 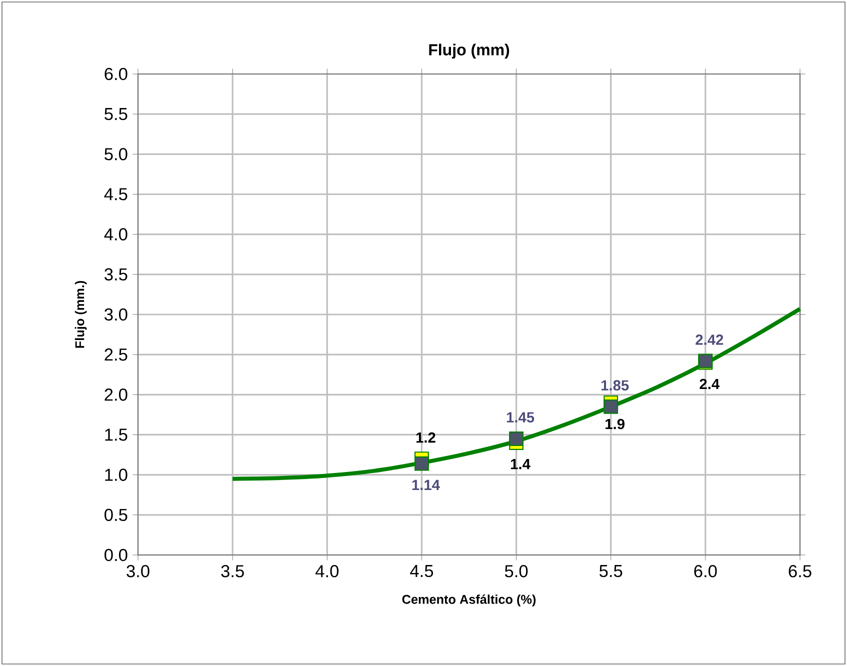 What do you see at coordinates (116, 394) in the screenshot?
I see `y-tick-label: 2.0` at bounding box center [116, 394].